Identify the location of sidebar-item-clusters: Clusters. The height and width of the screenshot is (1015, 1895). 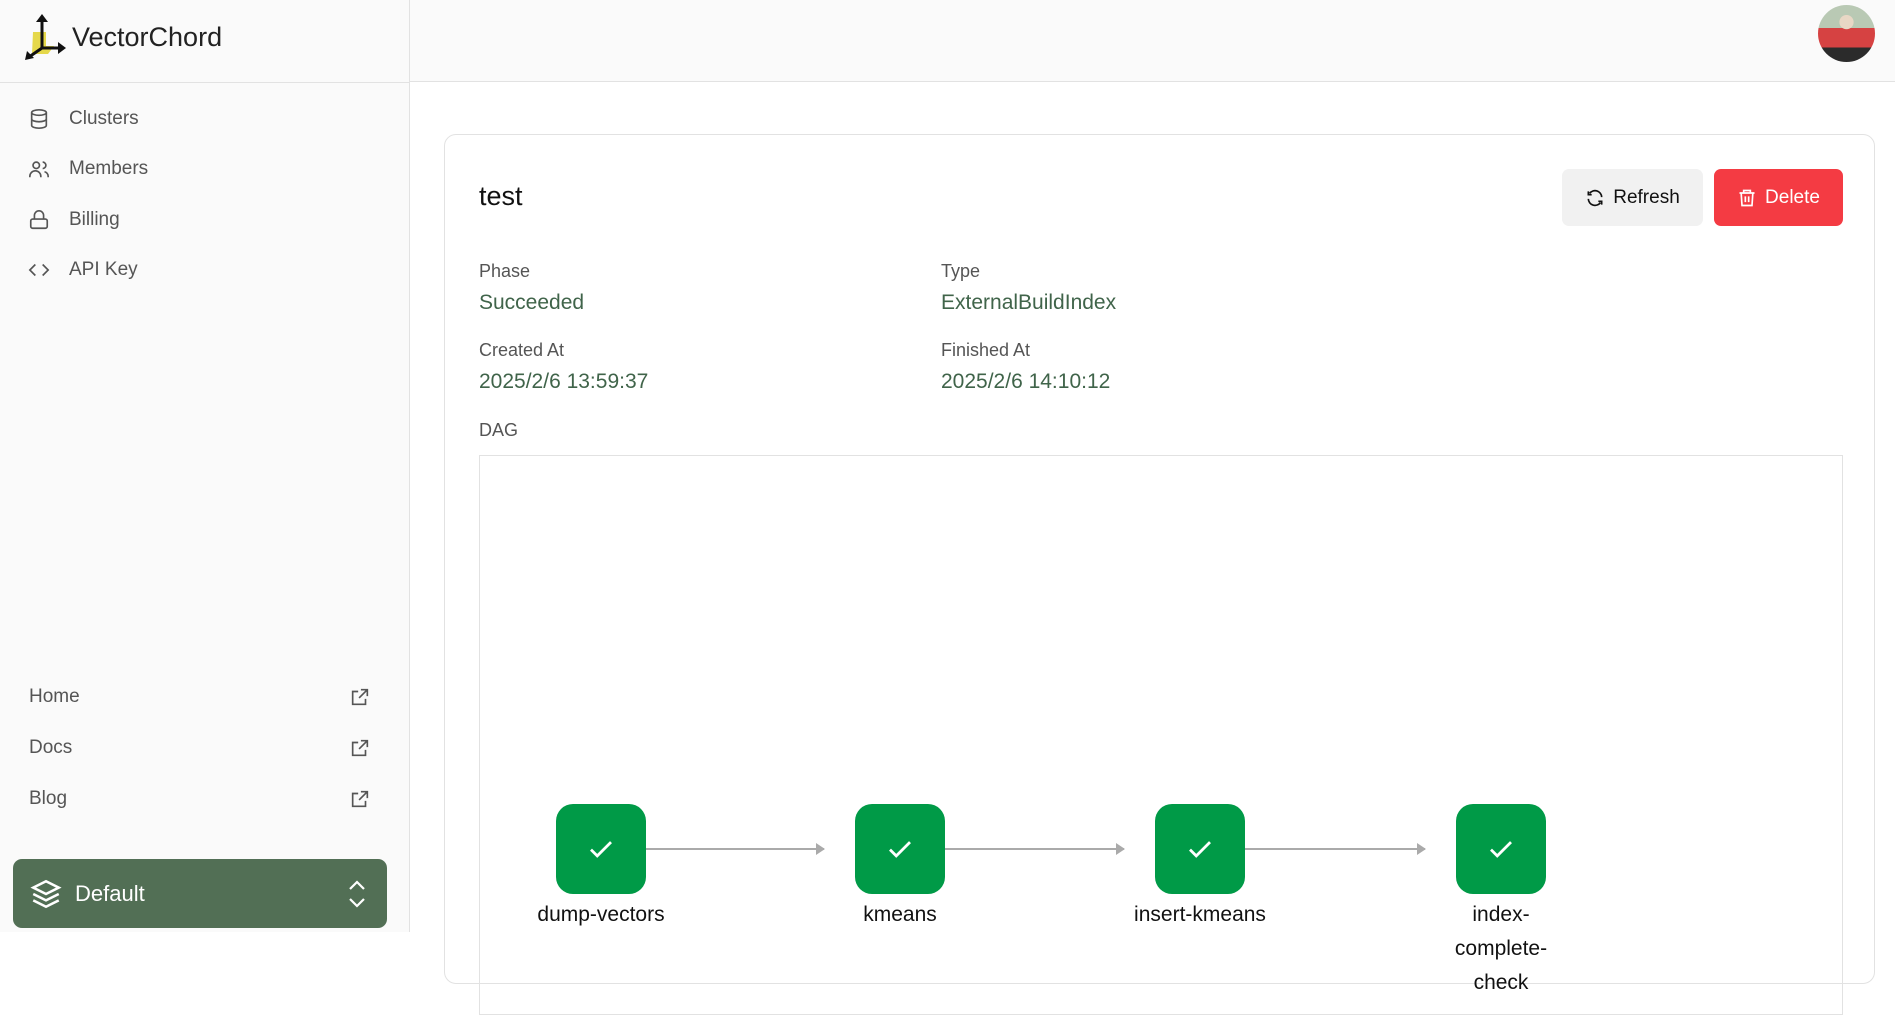
(83, 119).